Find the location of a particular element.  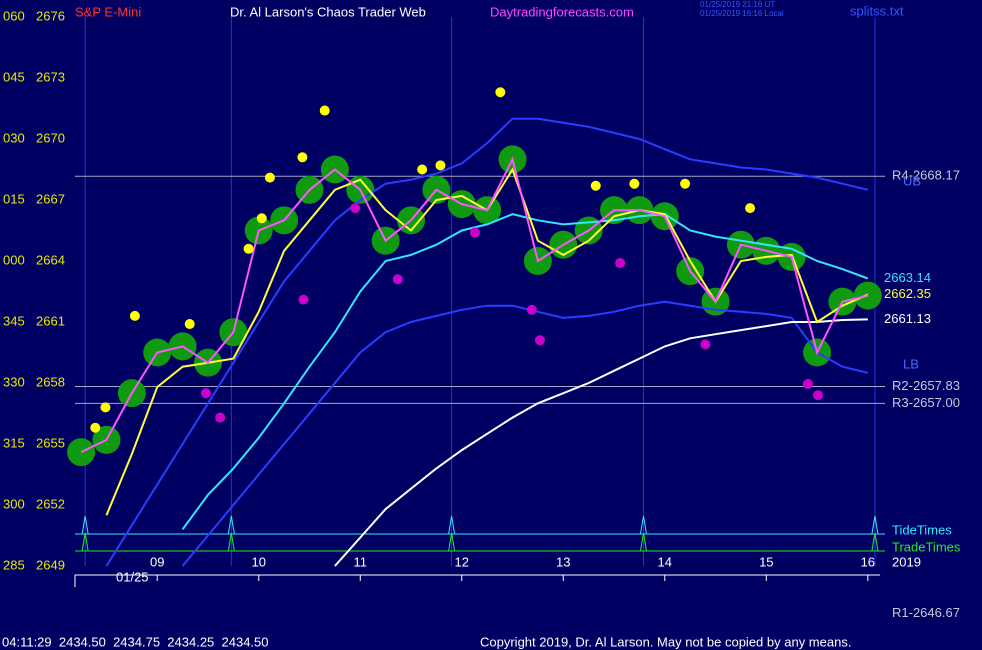

level-label: R1-2646.67 is located at coordinates (926, 612).